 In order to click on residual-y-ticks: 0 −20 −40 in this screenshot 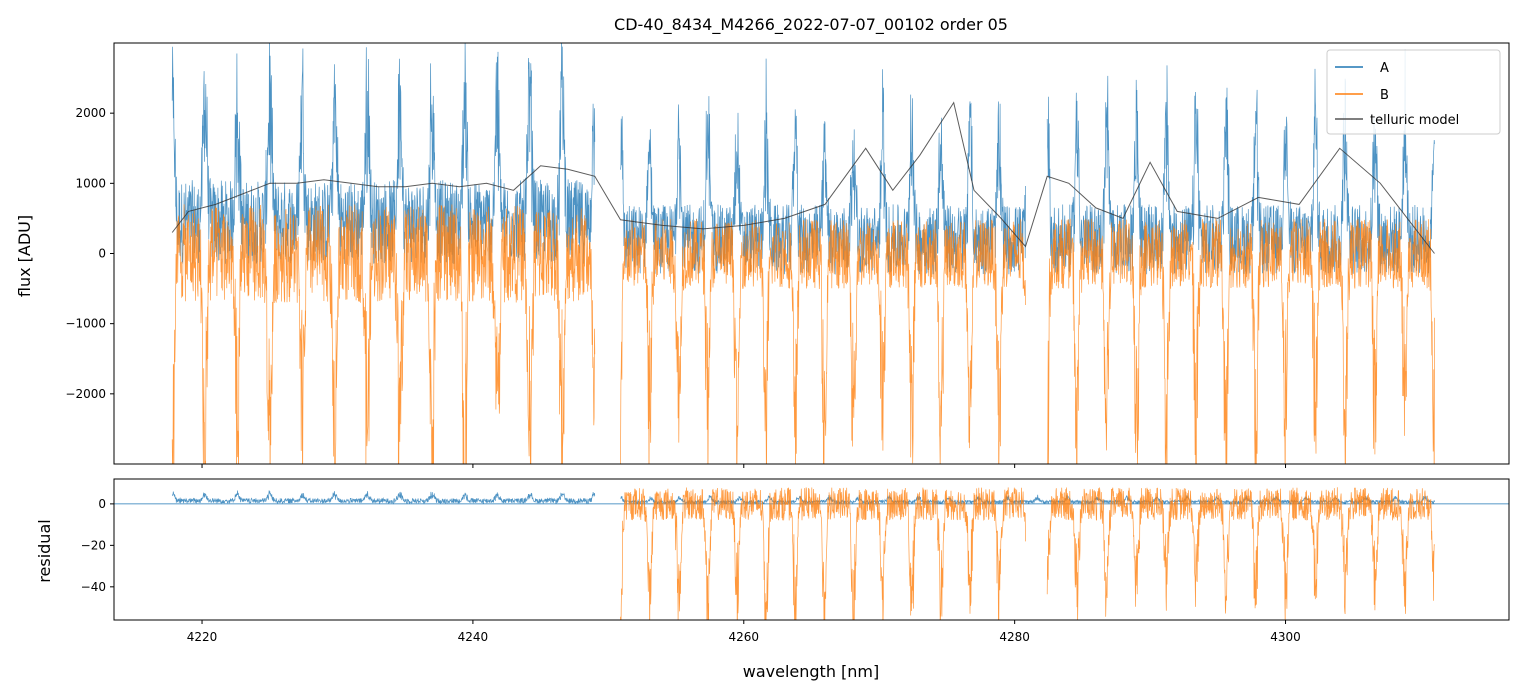, I will do `click(97, 545)`.